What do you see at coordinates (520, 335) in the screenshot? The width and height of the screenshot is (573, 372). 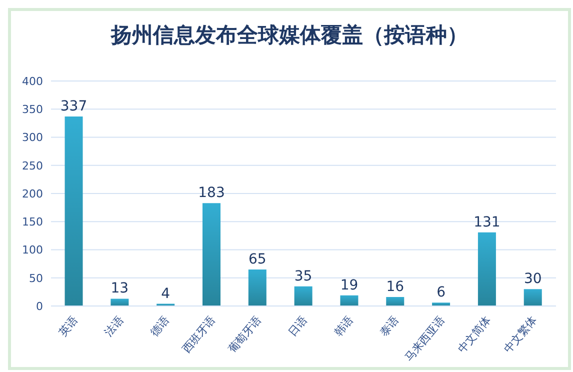 I see `x-tick-label: 中文繁体` at bounding box center [520, 335].